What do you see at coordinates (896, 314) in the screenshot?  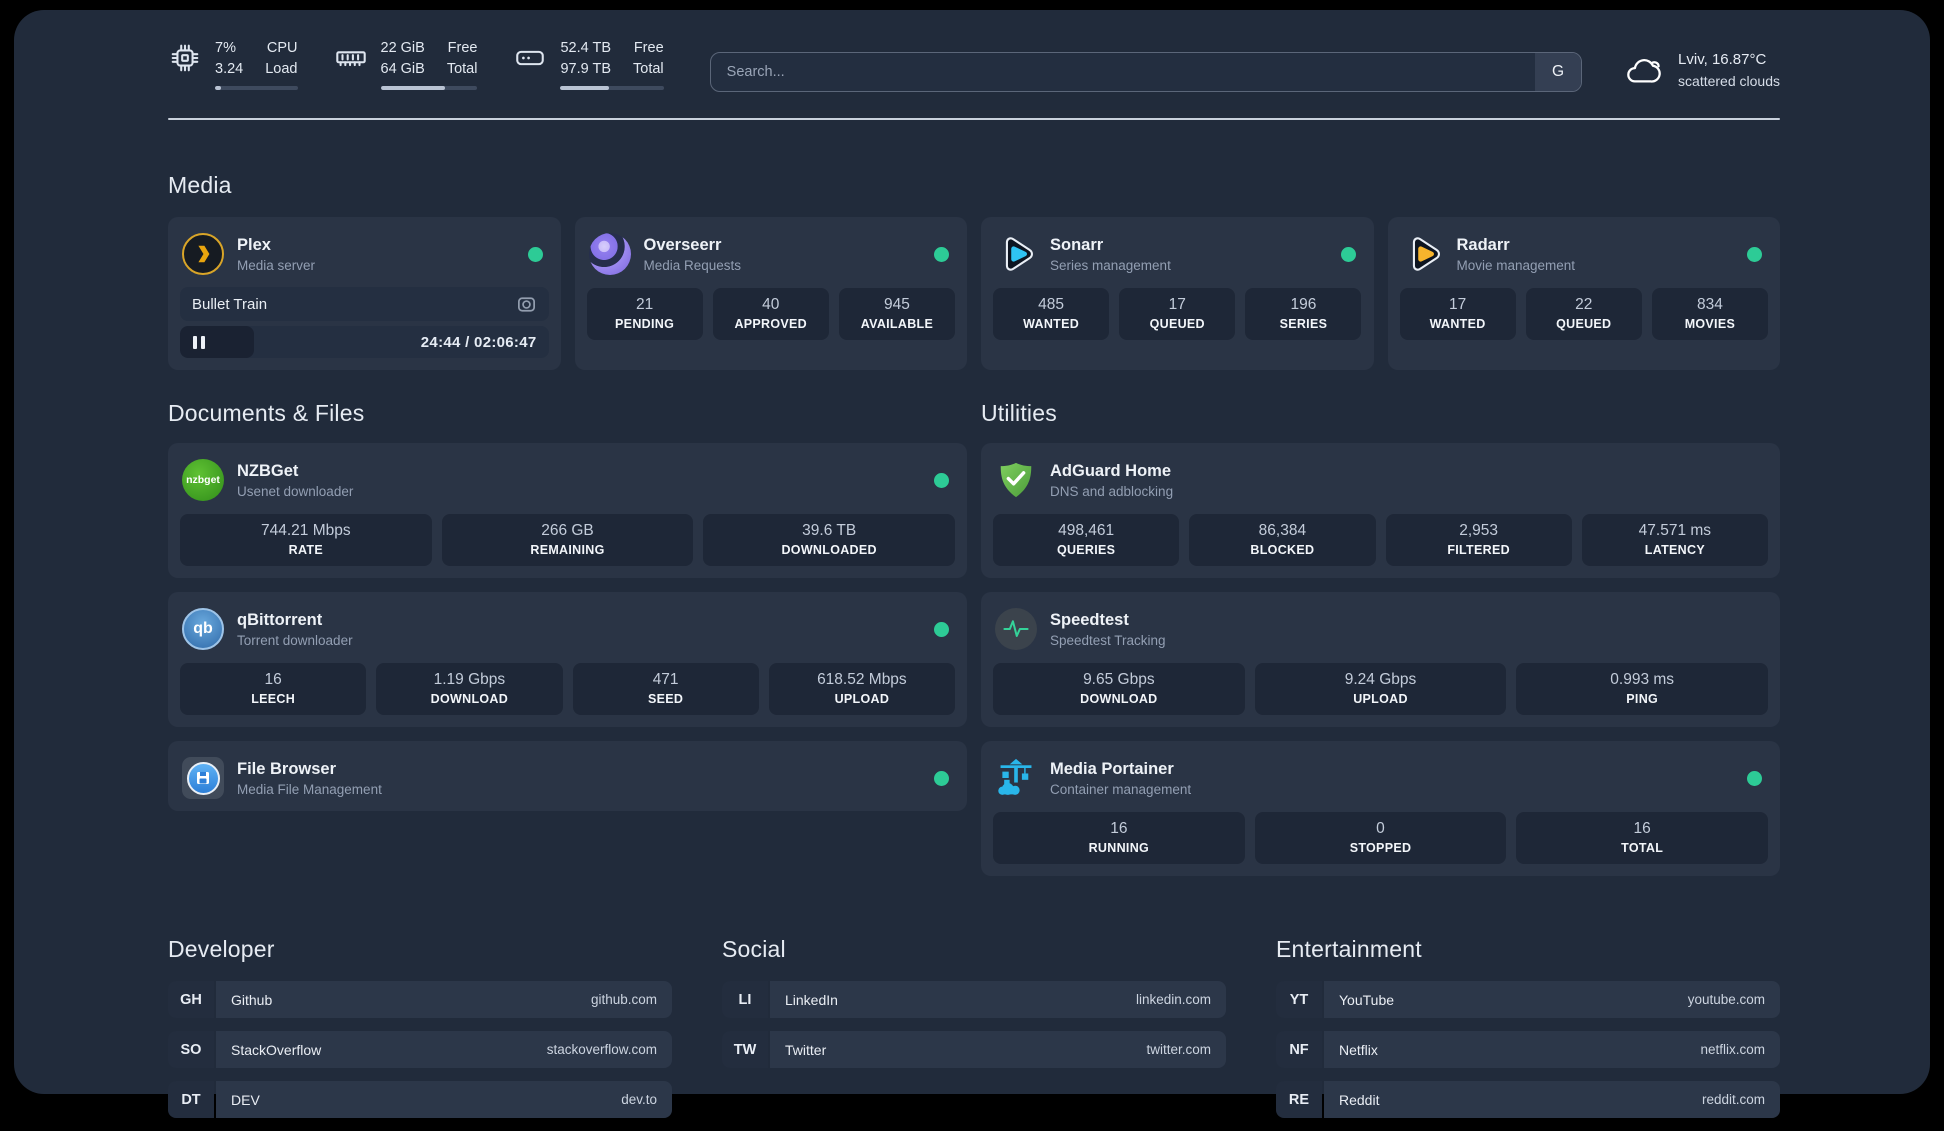 I see `stat-available: 945 AVAILABLE` at bounding box center [896, 314].